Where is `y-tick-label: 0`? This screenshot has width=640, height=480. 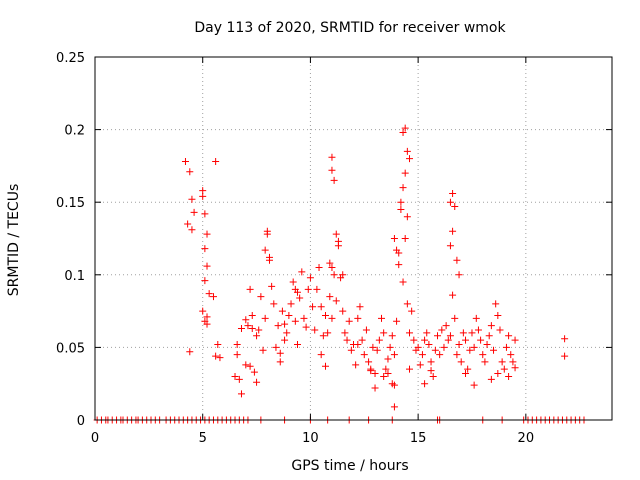
y-tick-label: 0 is located at coordinates (81, 421).